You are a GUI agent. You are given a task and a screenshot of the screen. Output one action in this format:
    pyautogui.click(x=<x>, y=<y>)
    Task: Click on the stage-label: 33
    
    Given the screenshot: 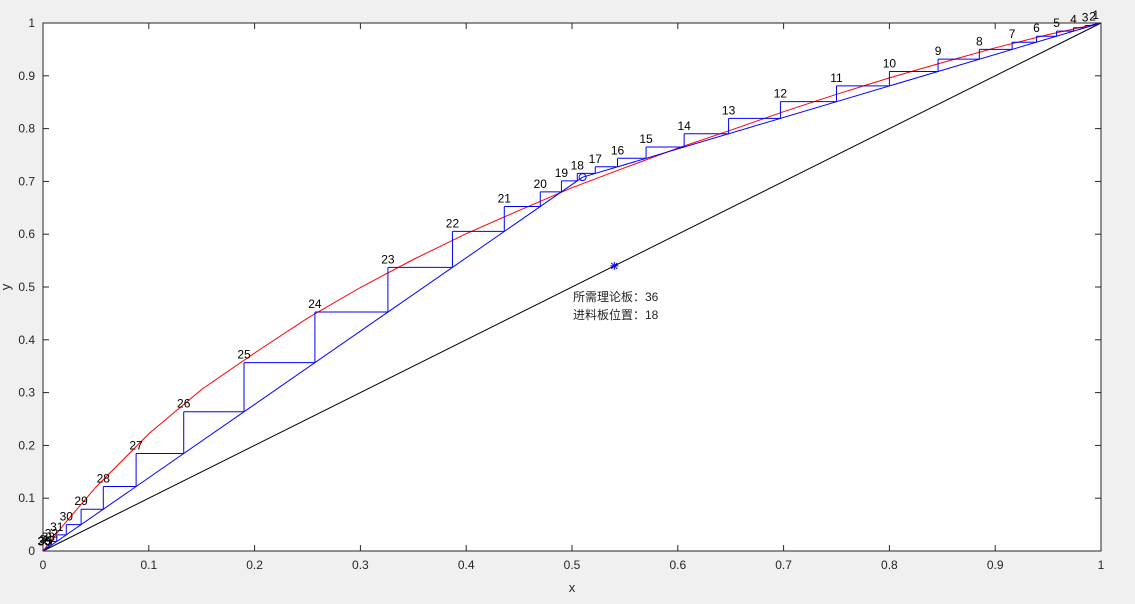 What is the action you would take?
    pyautogui.click(x=49, y=537)
    